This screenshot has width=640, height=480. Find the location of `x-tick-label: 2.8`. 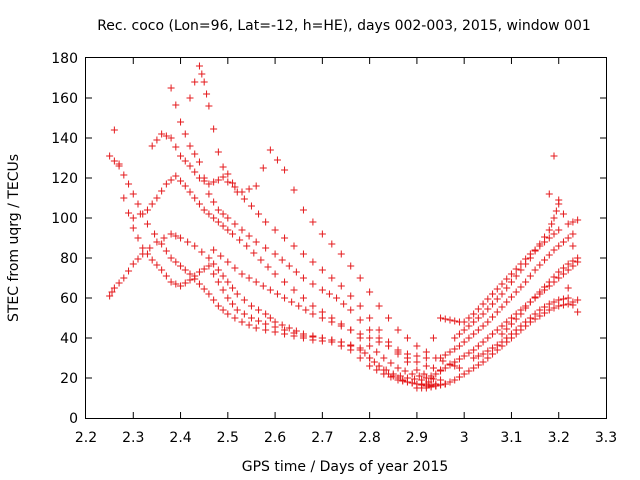

x-tick-label: 2.8 is located at coordinates (370, 438).